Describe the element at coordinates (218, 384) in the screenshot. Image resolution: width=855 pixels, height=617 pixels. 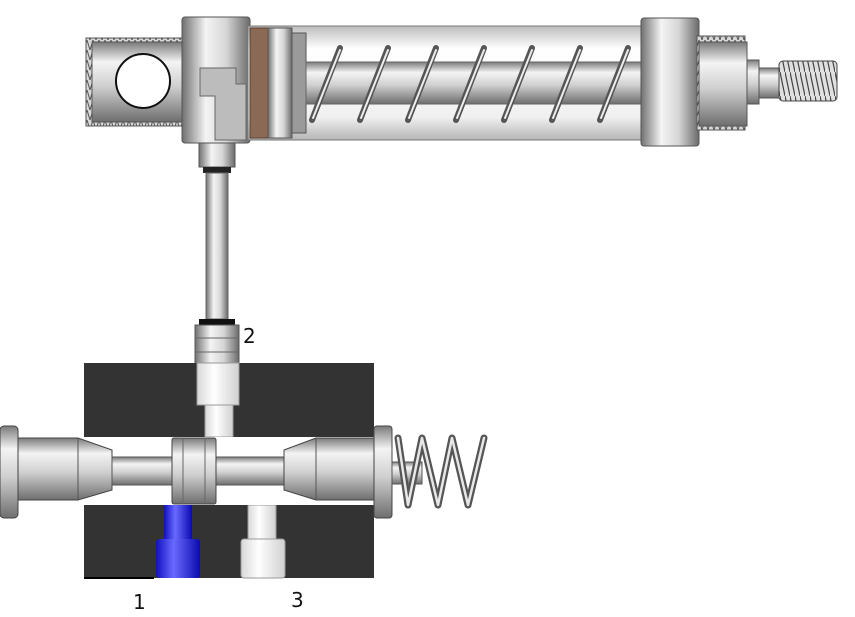
I see `port-2-channel` at that location.